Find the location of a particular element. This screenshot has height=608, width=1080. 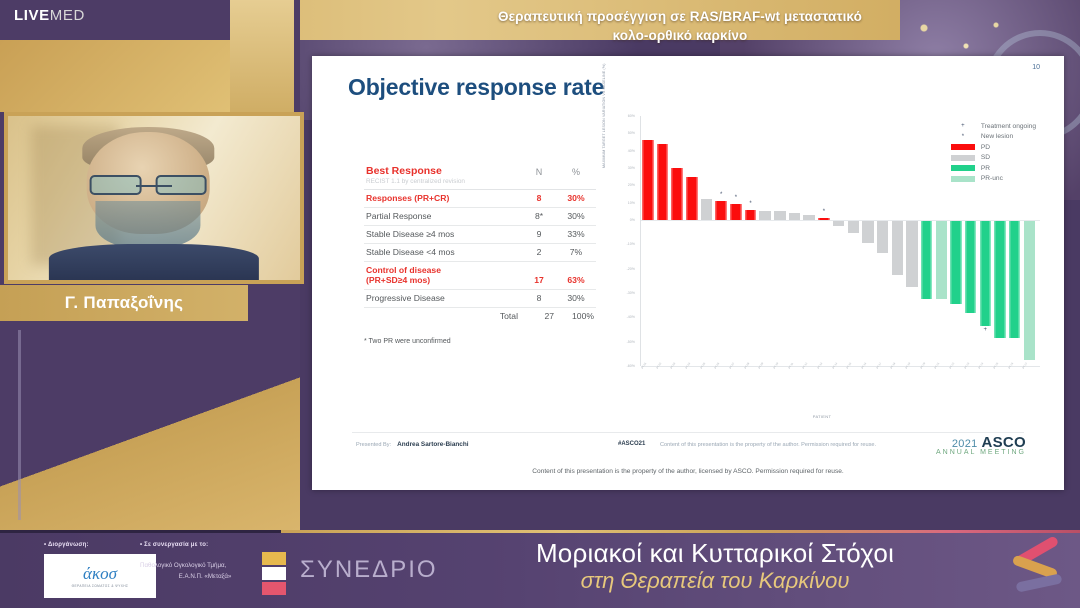

asco-logo-year: 2021 is located at coordinates (964, 444).